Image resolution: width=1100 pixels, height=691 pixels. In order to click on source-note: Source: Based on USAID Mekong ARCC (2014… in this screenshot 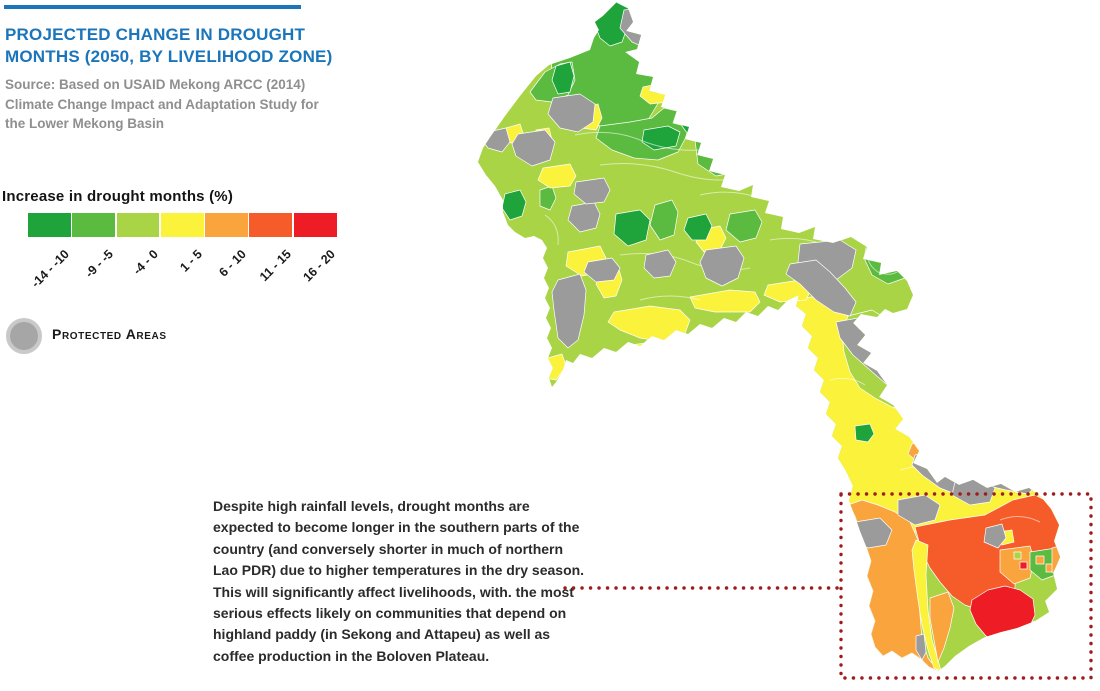, I will do `click(170, 104)`.